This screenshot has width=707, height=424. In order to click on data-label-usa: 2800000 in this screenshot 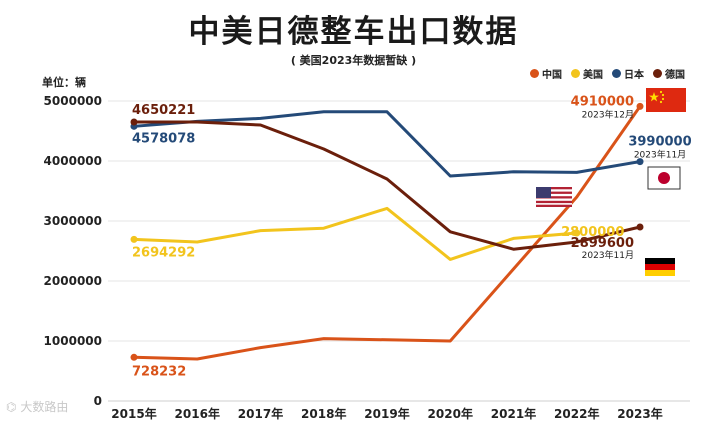, I will do `click(592, 232)`.